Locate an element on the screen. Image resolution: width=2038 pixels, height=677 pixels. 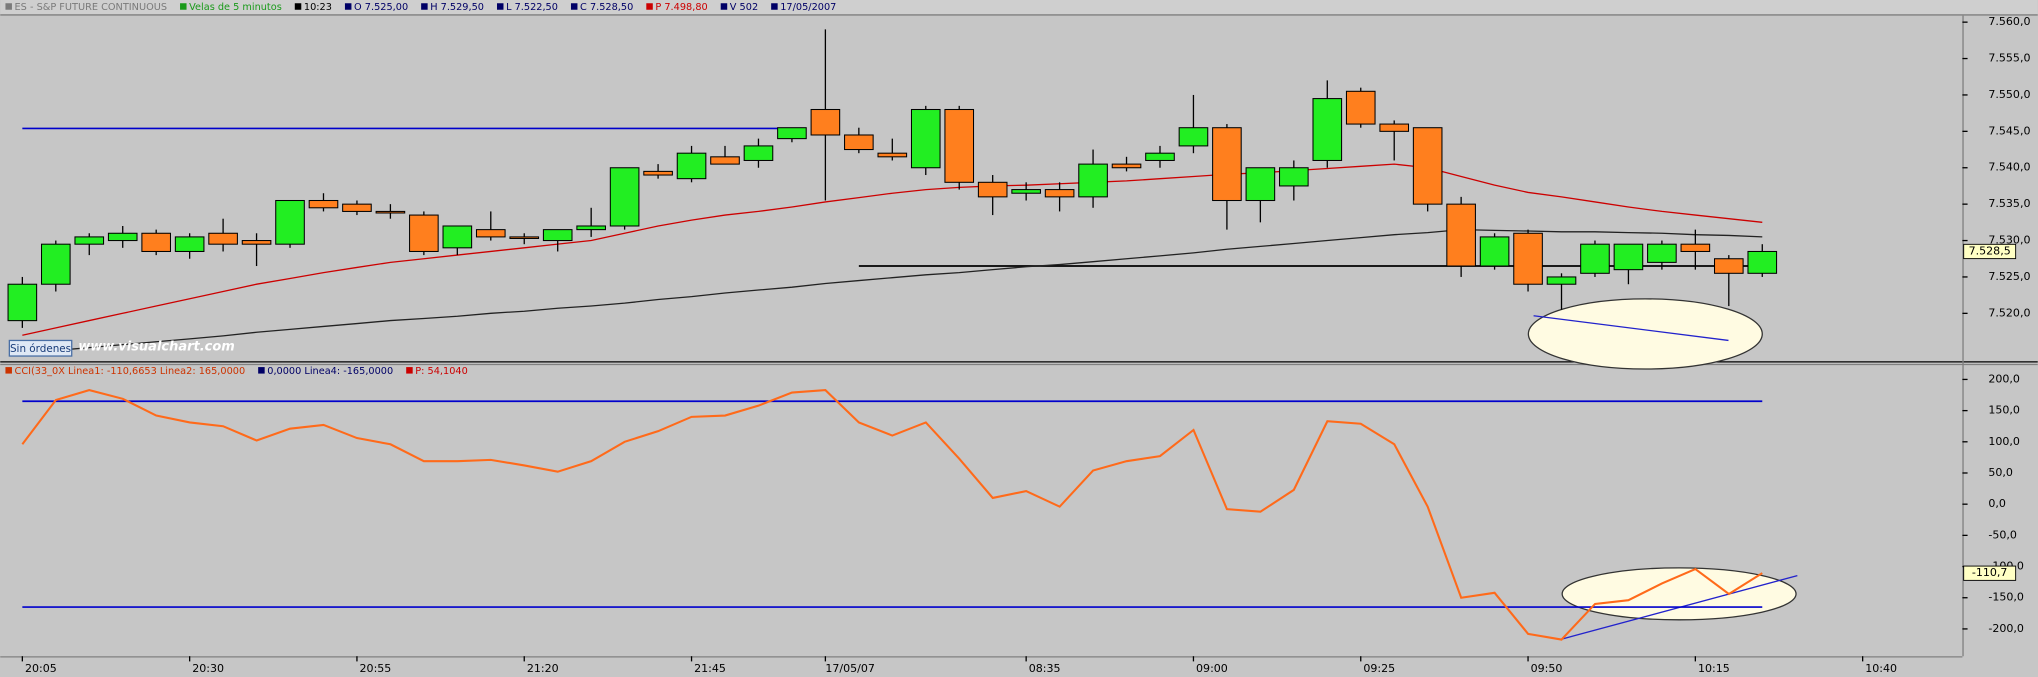
x-tick-label: 09:25 is located at coordinates (1379, 668).